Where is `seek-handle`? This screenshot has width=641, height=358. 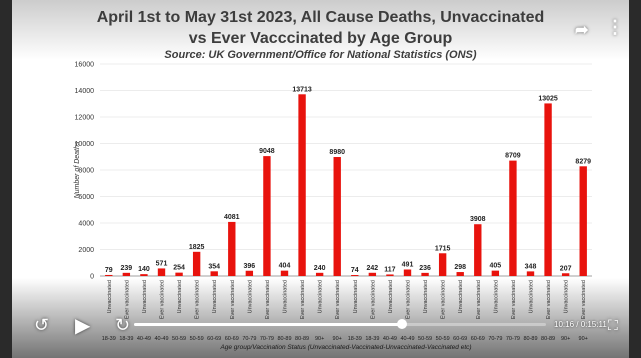 seek-handle is located at coordinates (401, 324).